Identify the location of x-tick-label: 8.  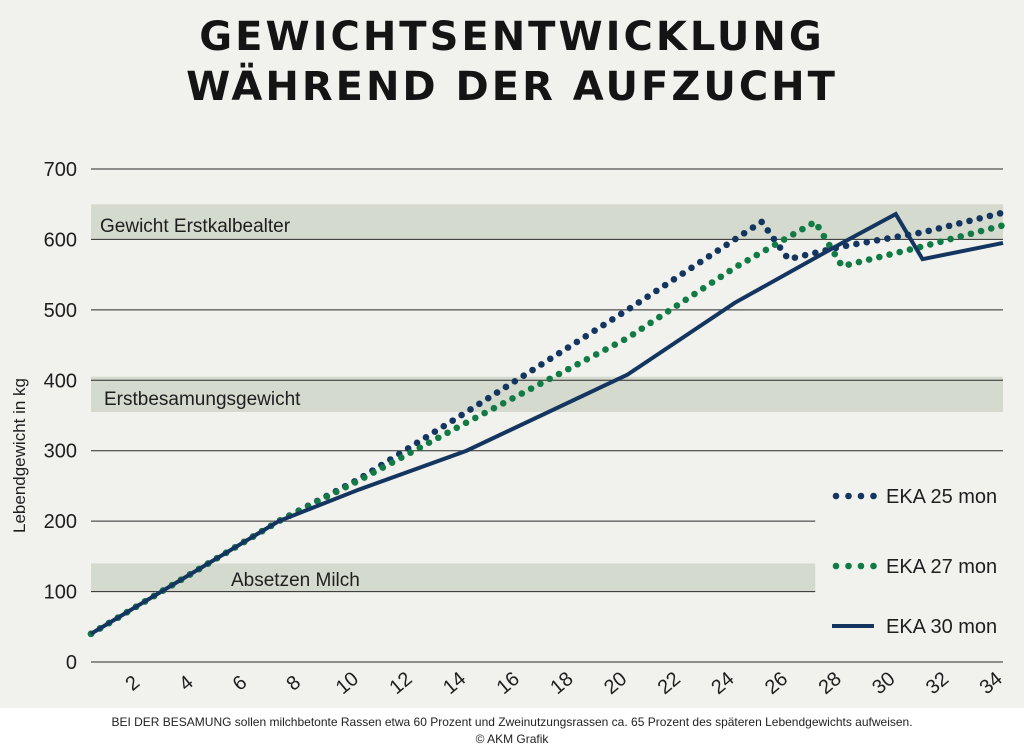
(293, 683).